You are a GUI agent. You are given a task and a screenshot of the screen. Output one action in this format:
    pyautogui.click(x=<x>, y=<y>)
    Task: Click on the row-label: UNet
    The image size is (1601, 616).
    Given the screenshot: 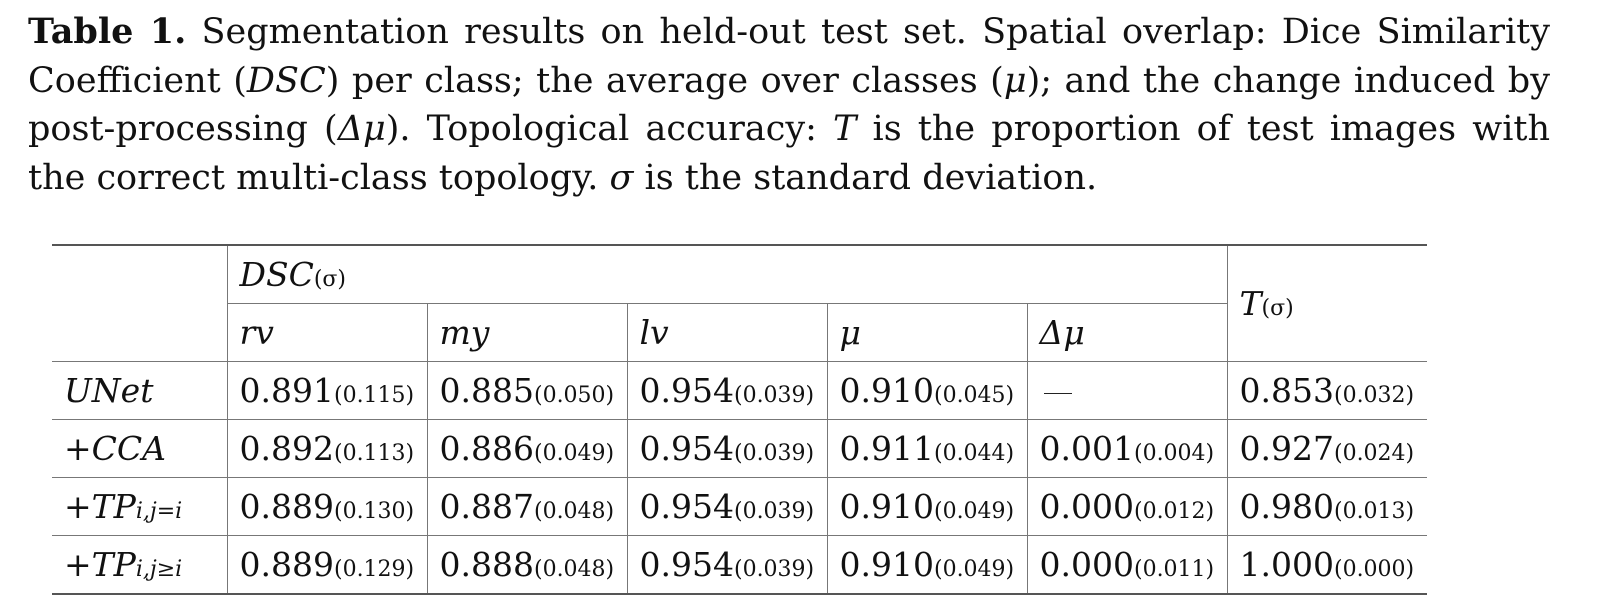 What is the action you would take?
    pyautogui.click(x=139, y=390)
    